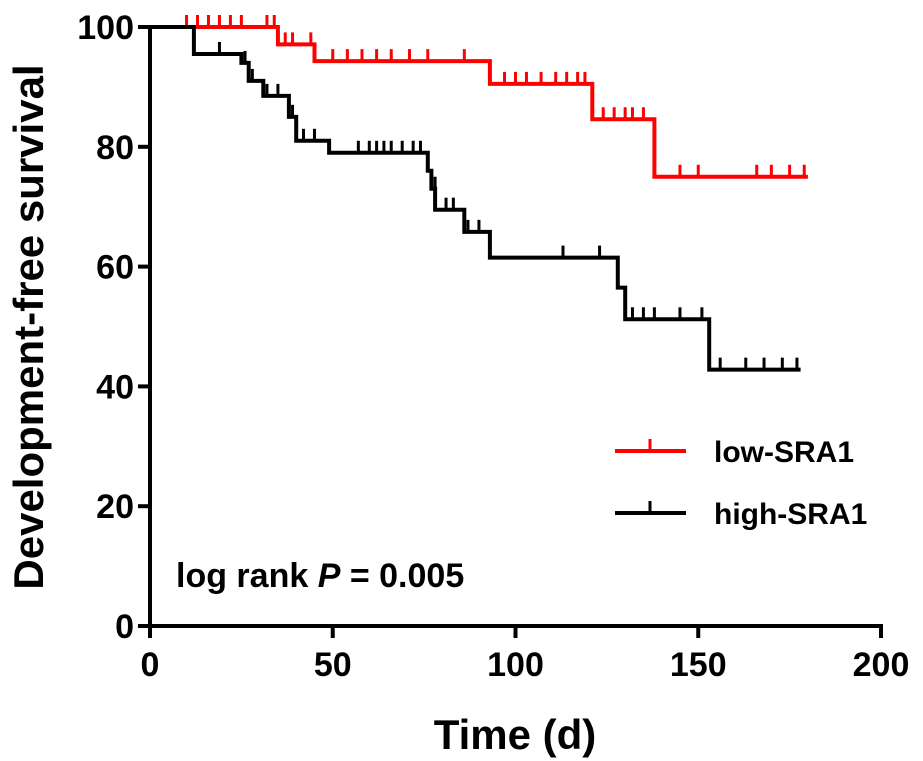 This screenshot has height=761, width=923. Describe the element at coordinates (28, 326) in the screenshot. I see `y-axis-title: Development-free survival` at that location.